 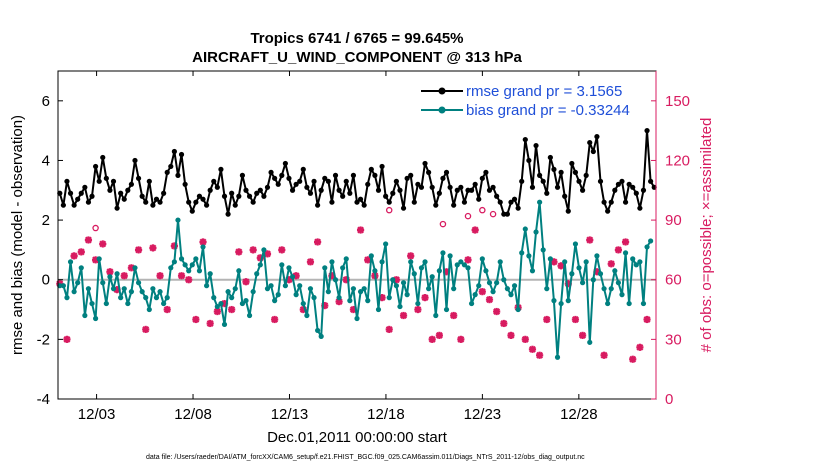 I want to click on right-y-tick-label: 60, so click(x=673, y=280).